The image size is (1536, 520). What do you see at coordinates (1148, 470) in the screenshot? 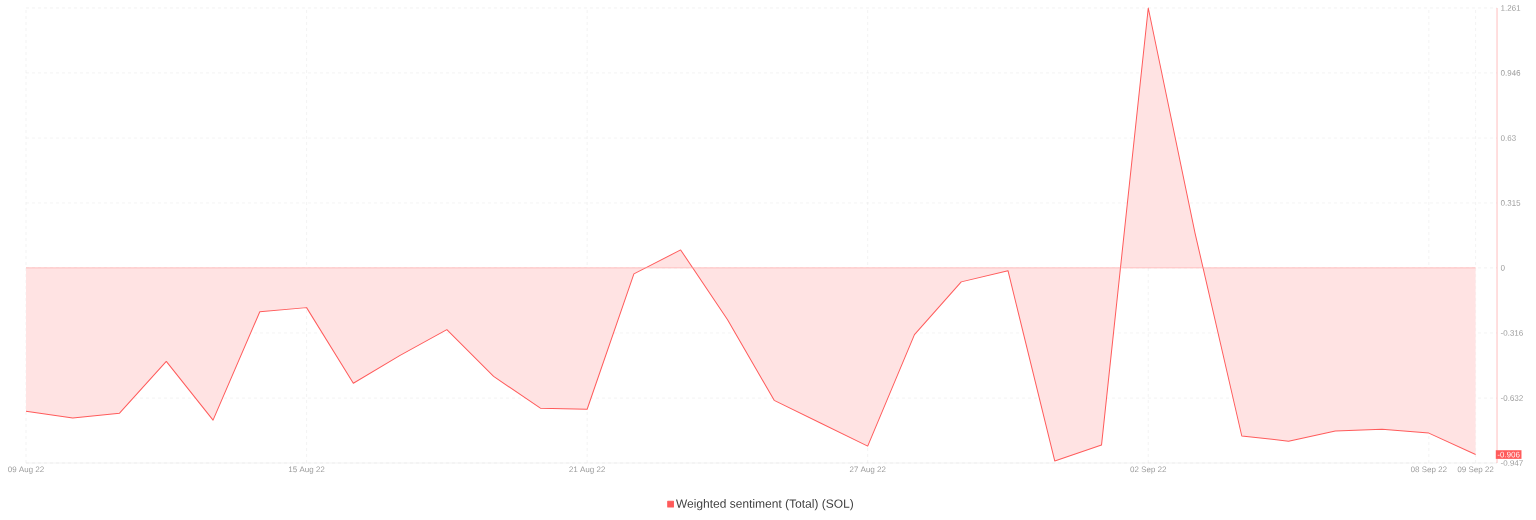
I see `x-tick-label: 02 Sep 22` at bounding box center [1148, 470].